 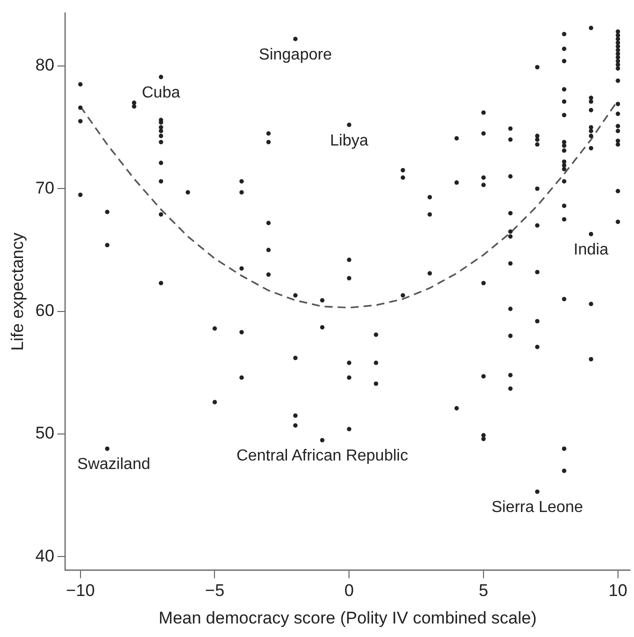 I want to click on y-tick-label: 60, so click(x=44, y=310).